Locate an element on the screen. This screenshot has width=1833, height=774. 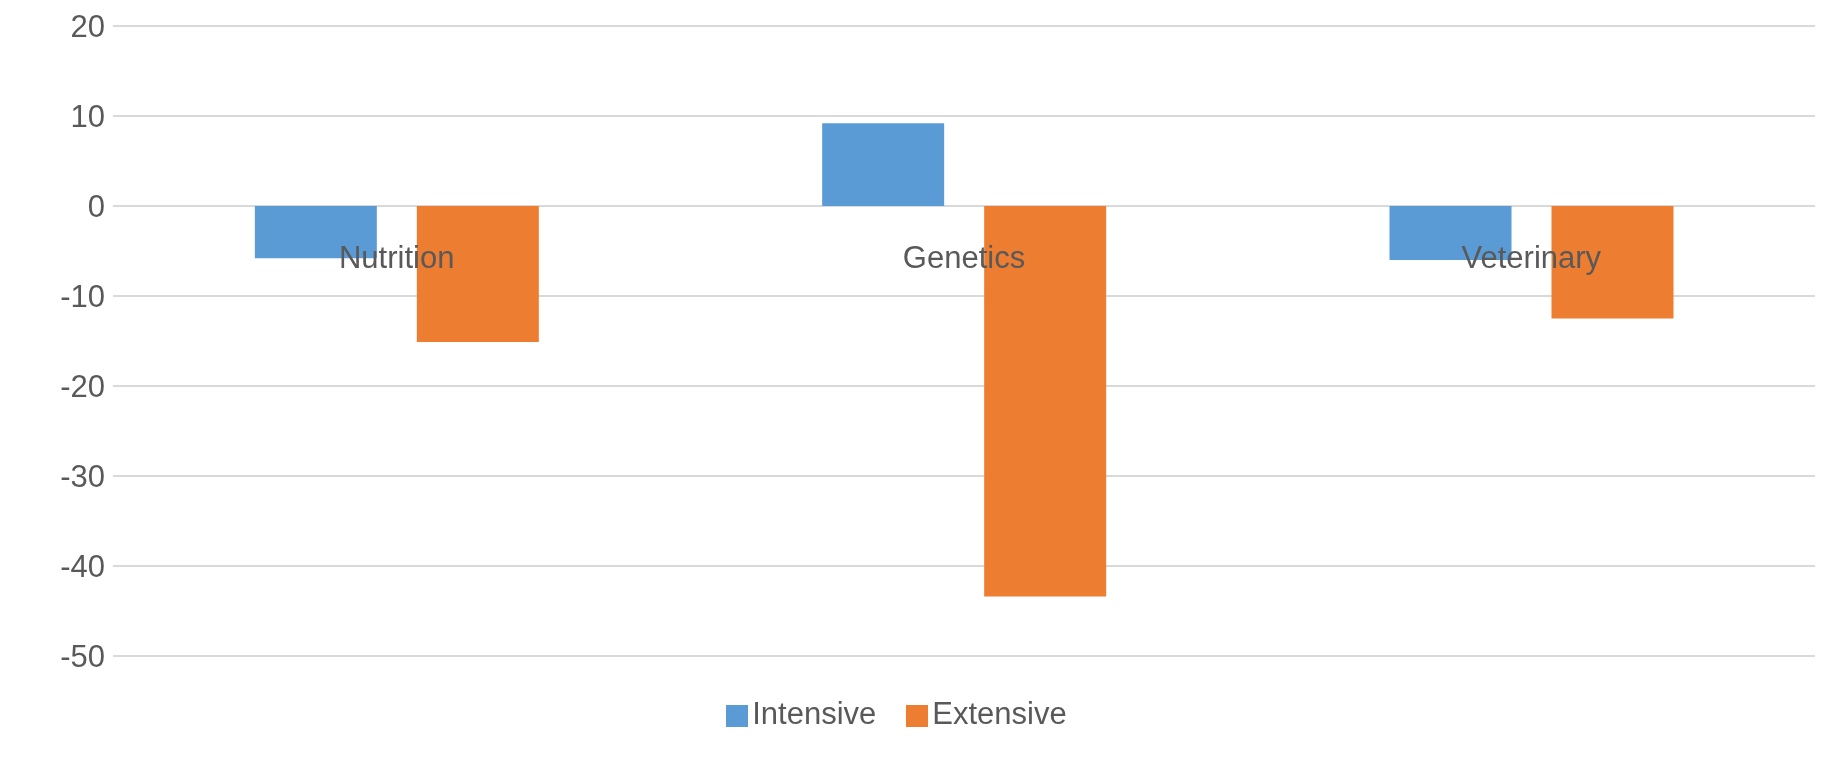
y-tick-label: -20 is located at coordinates (82, 387).